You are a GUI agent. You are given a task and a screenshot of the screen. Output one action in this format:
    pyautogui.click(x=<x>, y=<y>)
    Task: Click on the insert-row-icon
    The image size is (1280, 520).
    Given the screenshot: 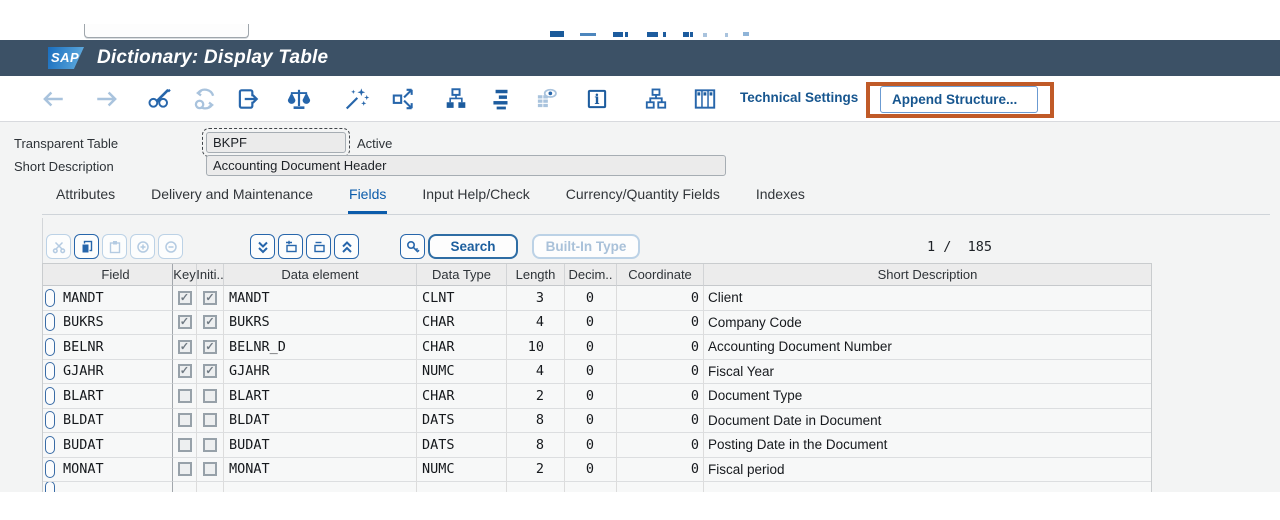 What is the action you would take?
    pyautogui.click(x=142, y=246)
    